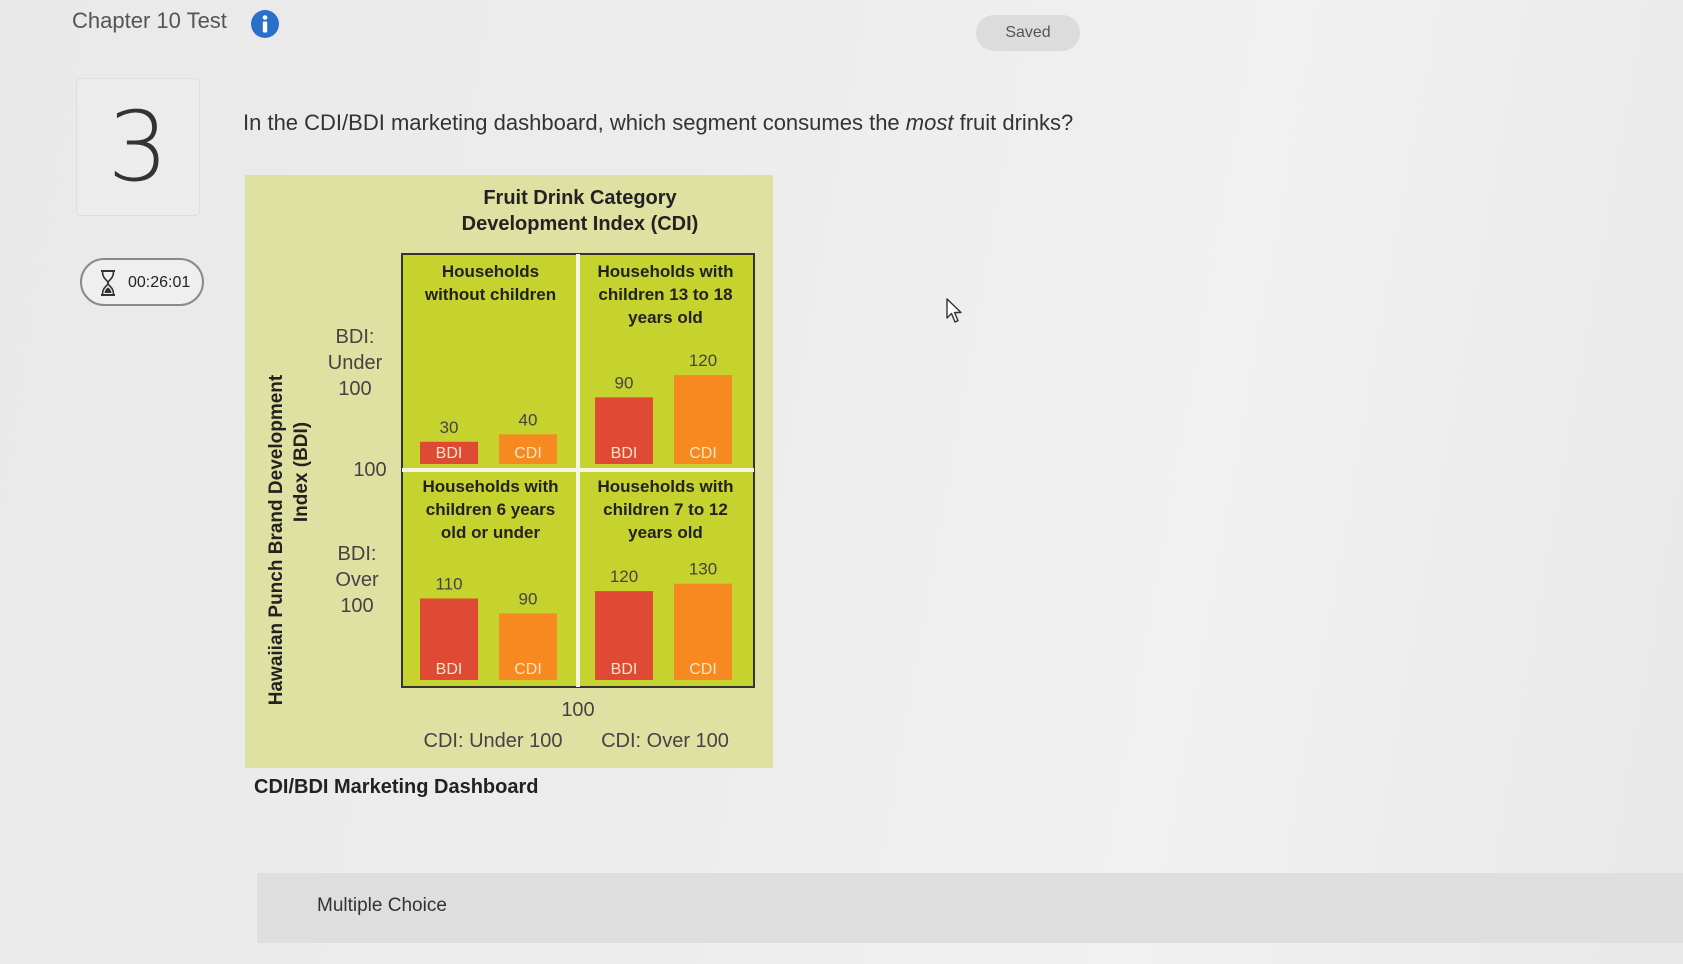 Image resolution: width=1683 pixels, height=964 pixels. What do you see at coordinates (528, 669) in the screenshot?
I see `cdi-bar-label-bottom-left: CDI` at bounding box center [528, 669].